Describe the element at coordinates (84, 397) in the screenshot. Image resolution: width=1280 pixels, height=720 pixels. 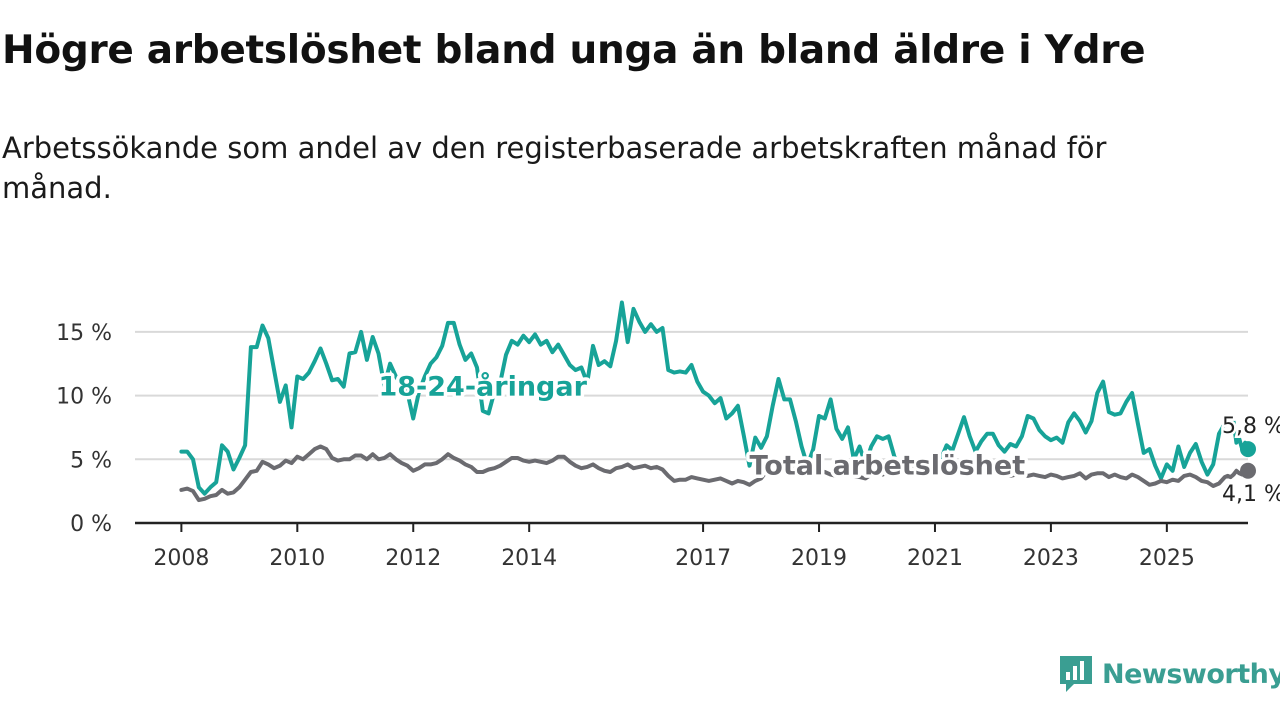
I see `y-tick-label: 10 %` at that location.